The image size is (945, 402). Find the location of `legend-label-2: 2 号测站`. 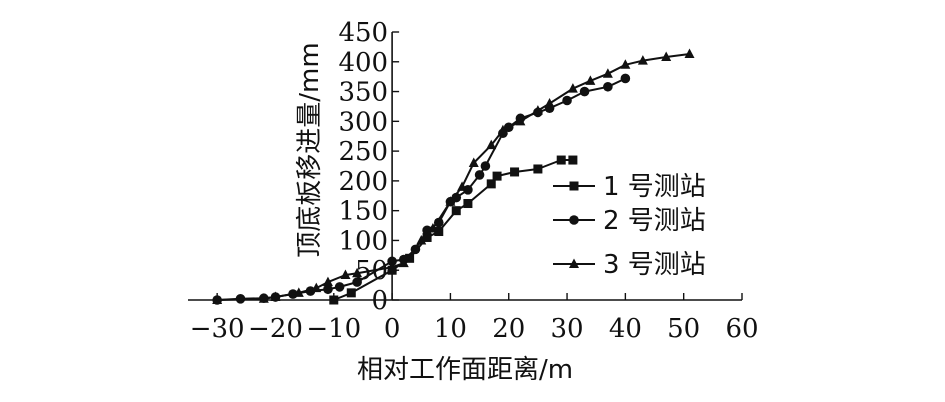

legend-label-2: 2 号测站 is located at coordinates (654, 221).